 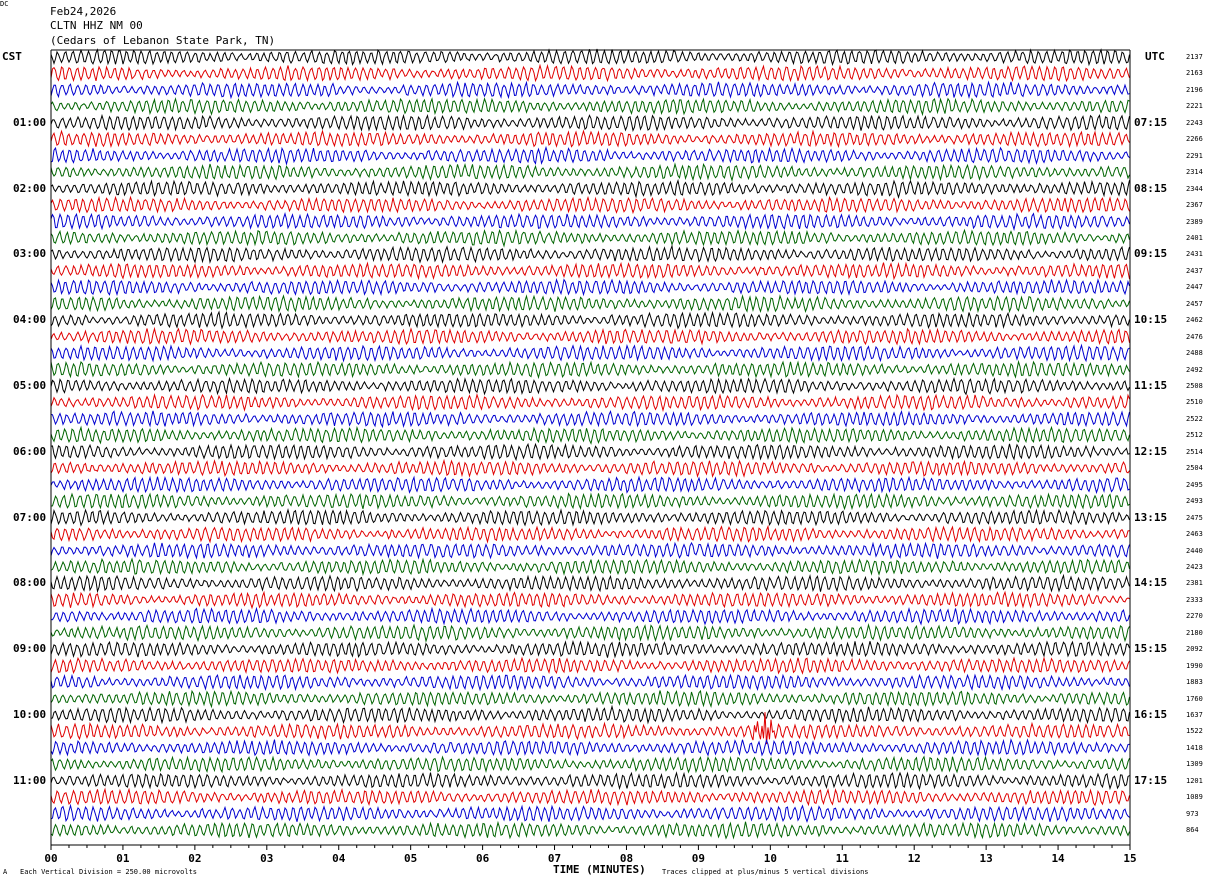 I want to click on dc-offset-label: 2504, so click(x=1194, y=468).